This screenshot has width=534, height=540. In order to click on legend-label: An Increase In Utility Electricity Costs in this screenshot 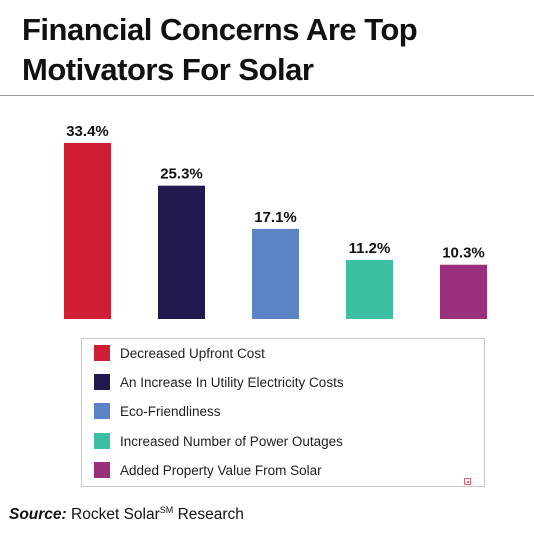, I will do `click(232, 382)`.